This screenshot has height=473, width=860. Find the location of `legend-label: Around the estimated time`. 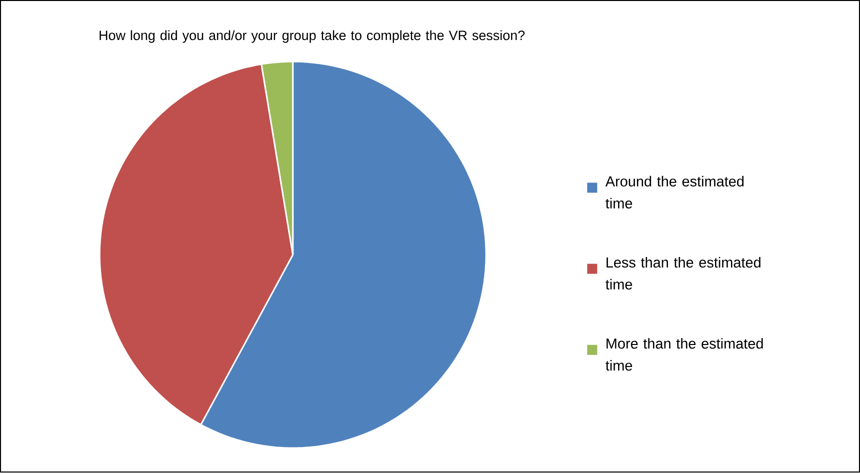

legend-label: Around the estimated time is located at coordinates (674, 192).